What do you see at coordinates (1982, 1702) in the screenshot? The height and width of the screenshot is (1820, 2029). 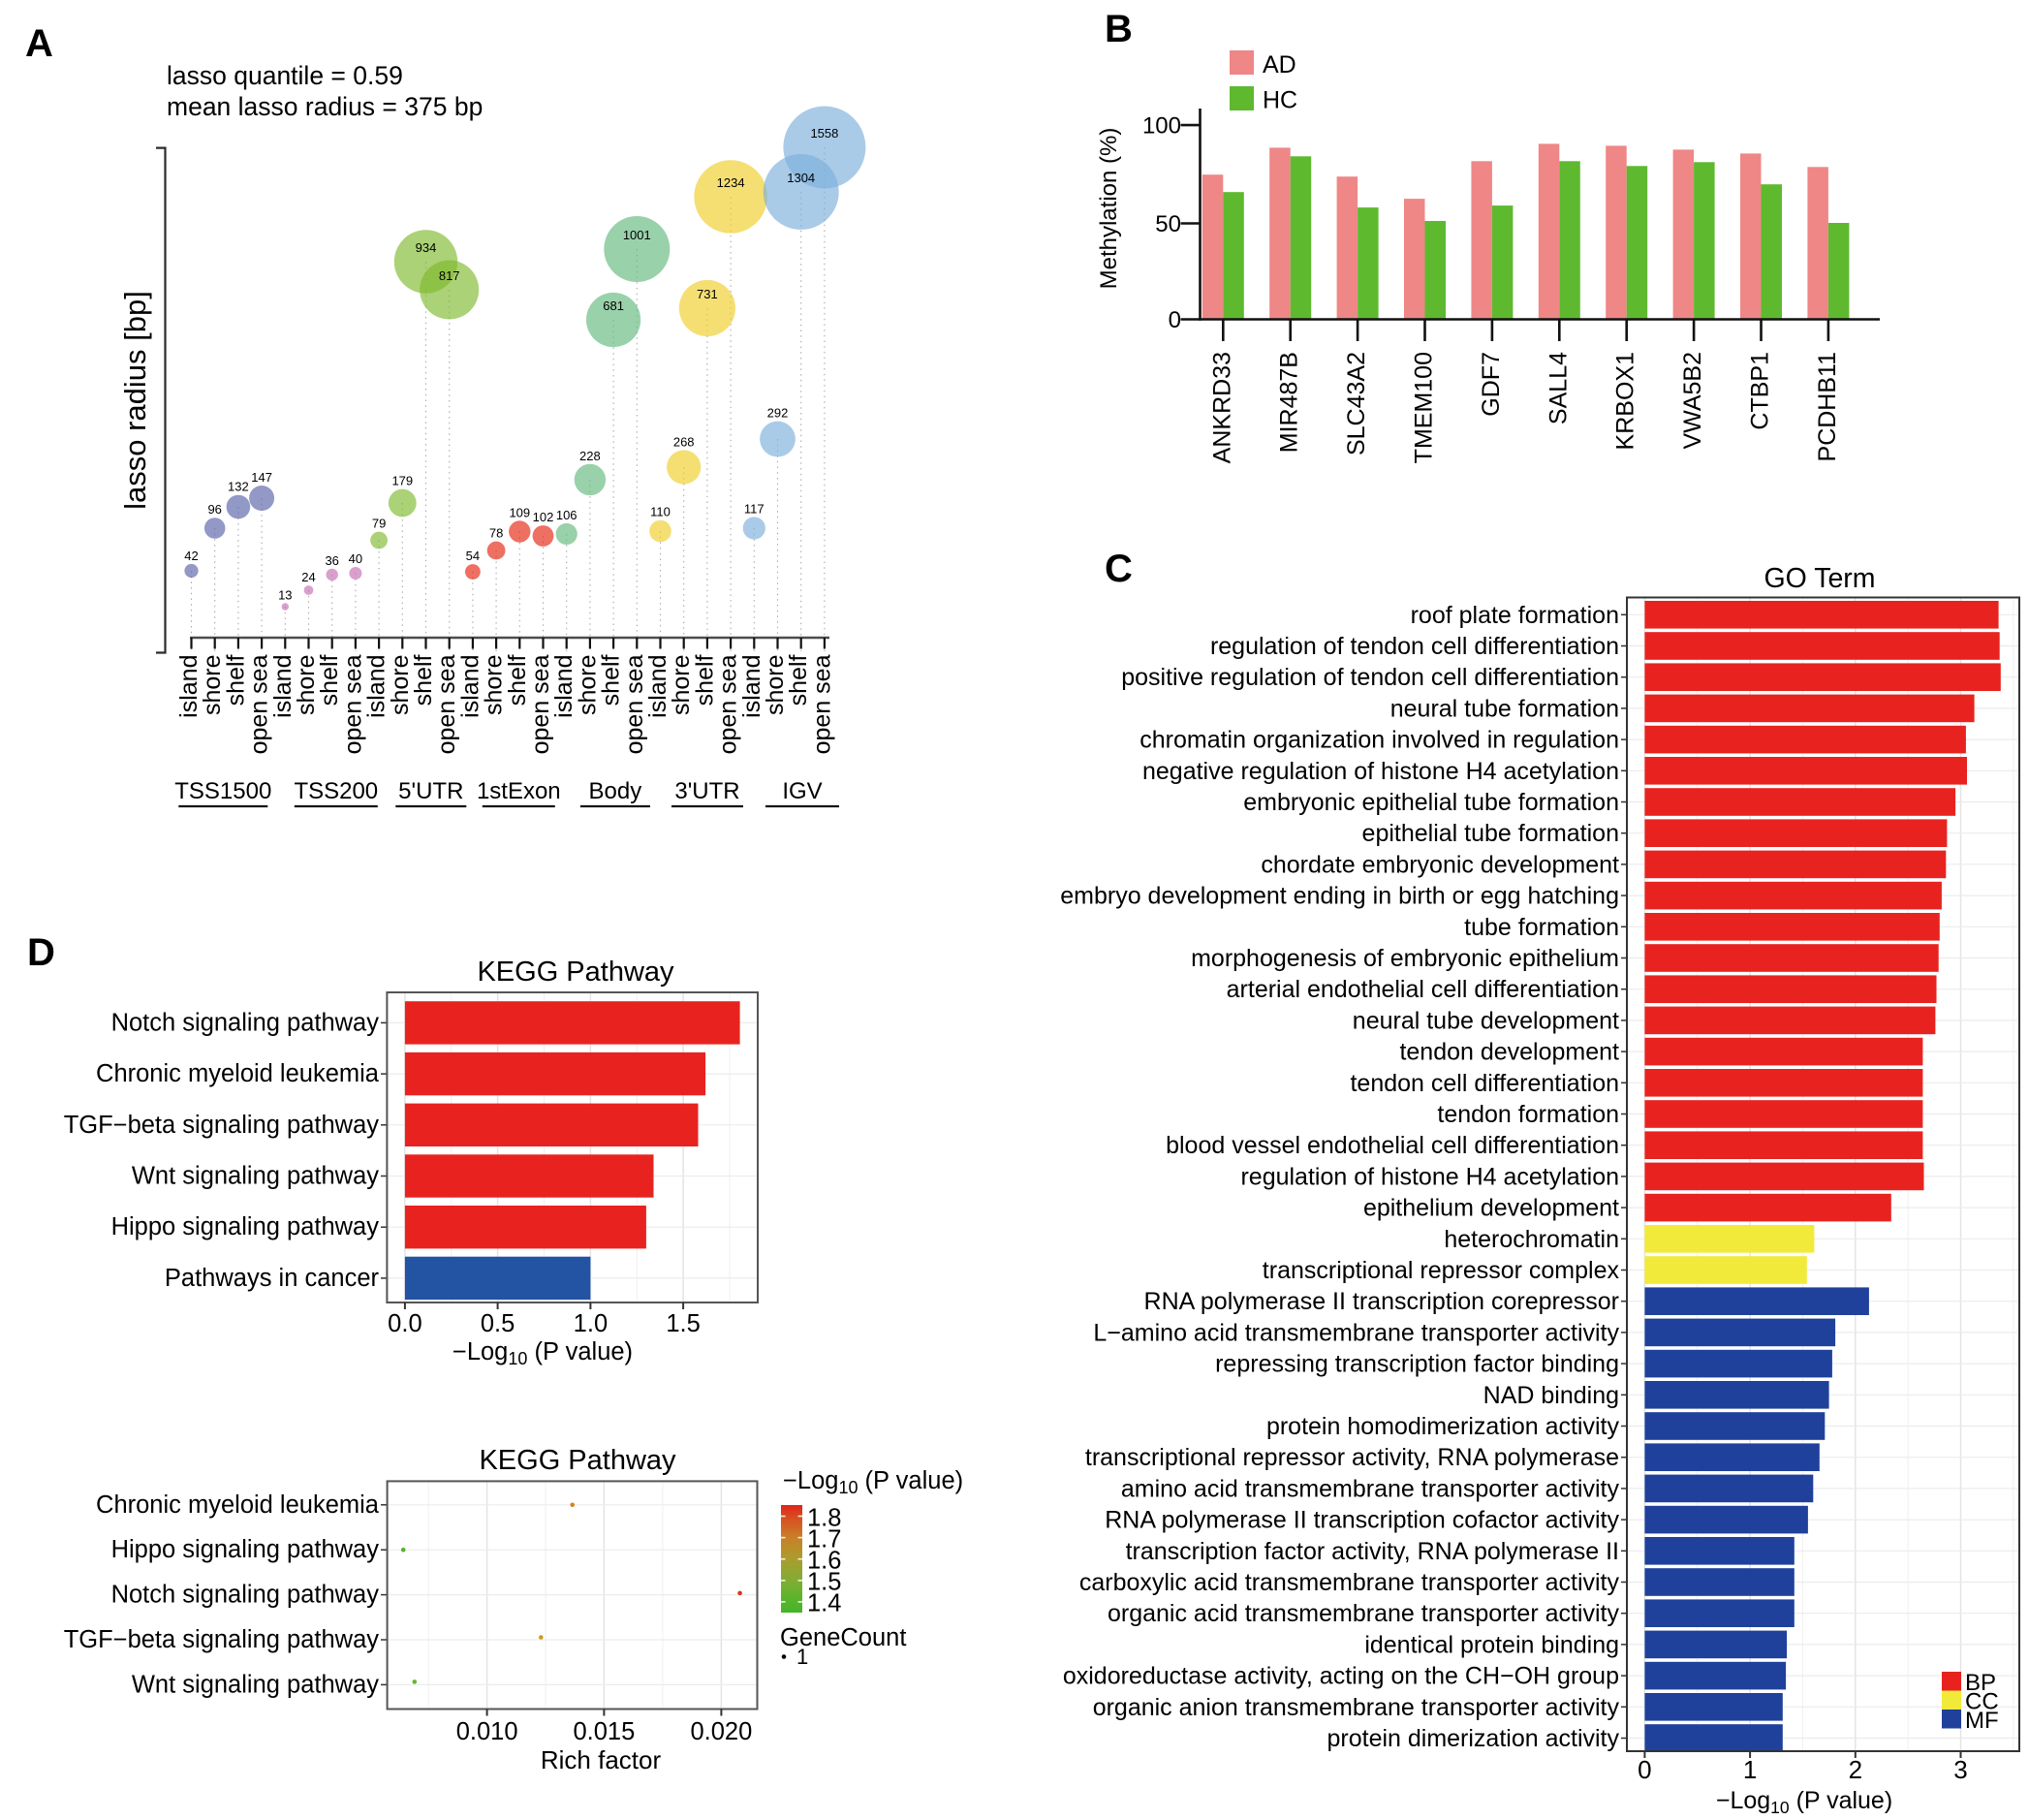 I see `svg-text: CC` at bounding box center [1982, 1702].